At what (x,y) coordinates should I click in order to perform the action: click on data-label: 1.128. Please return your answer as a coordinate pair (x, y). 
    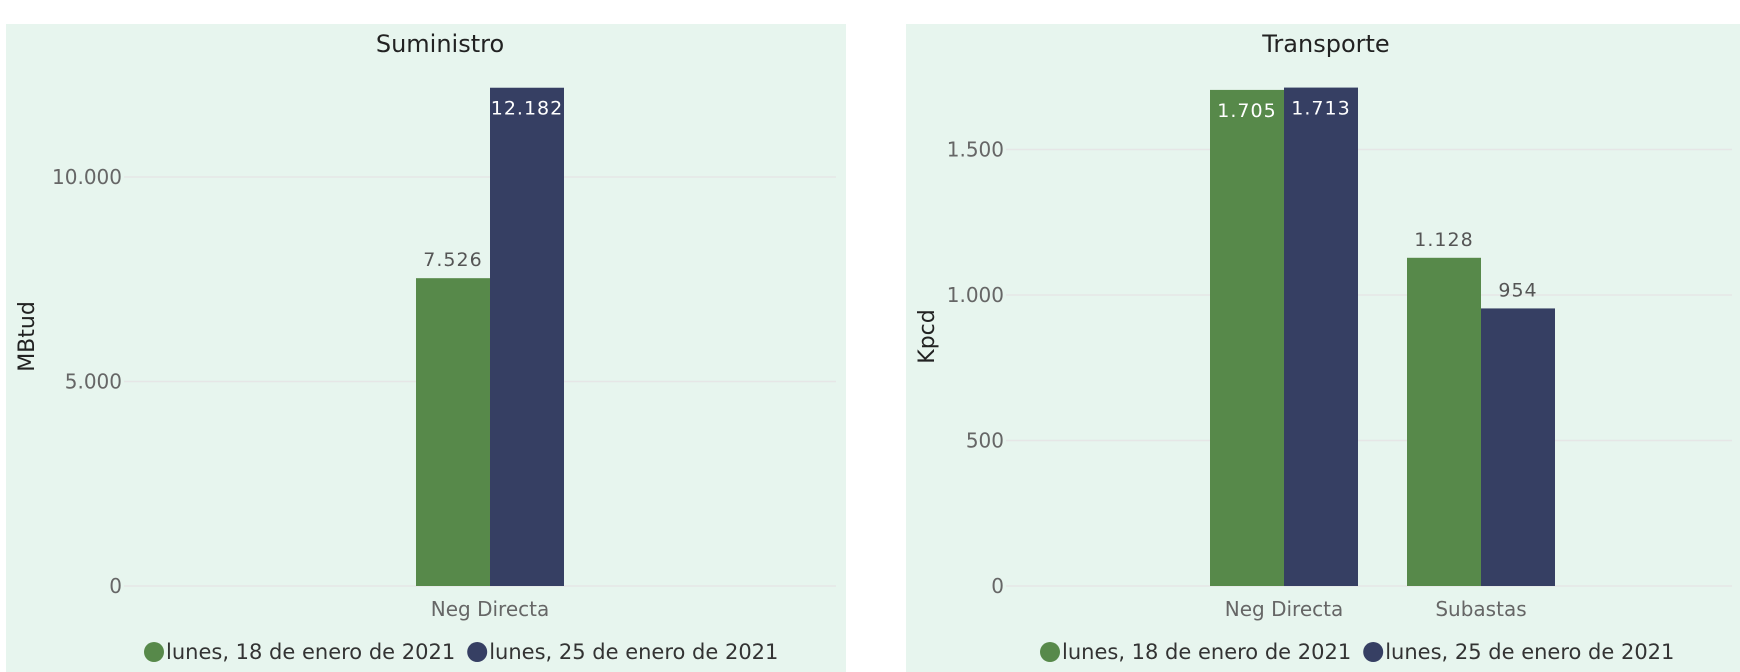
    Looking at the image, I should click on (1443, 240).